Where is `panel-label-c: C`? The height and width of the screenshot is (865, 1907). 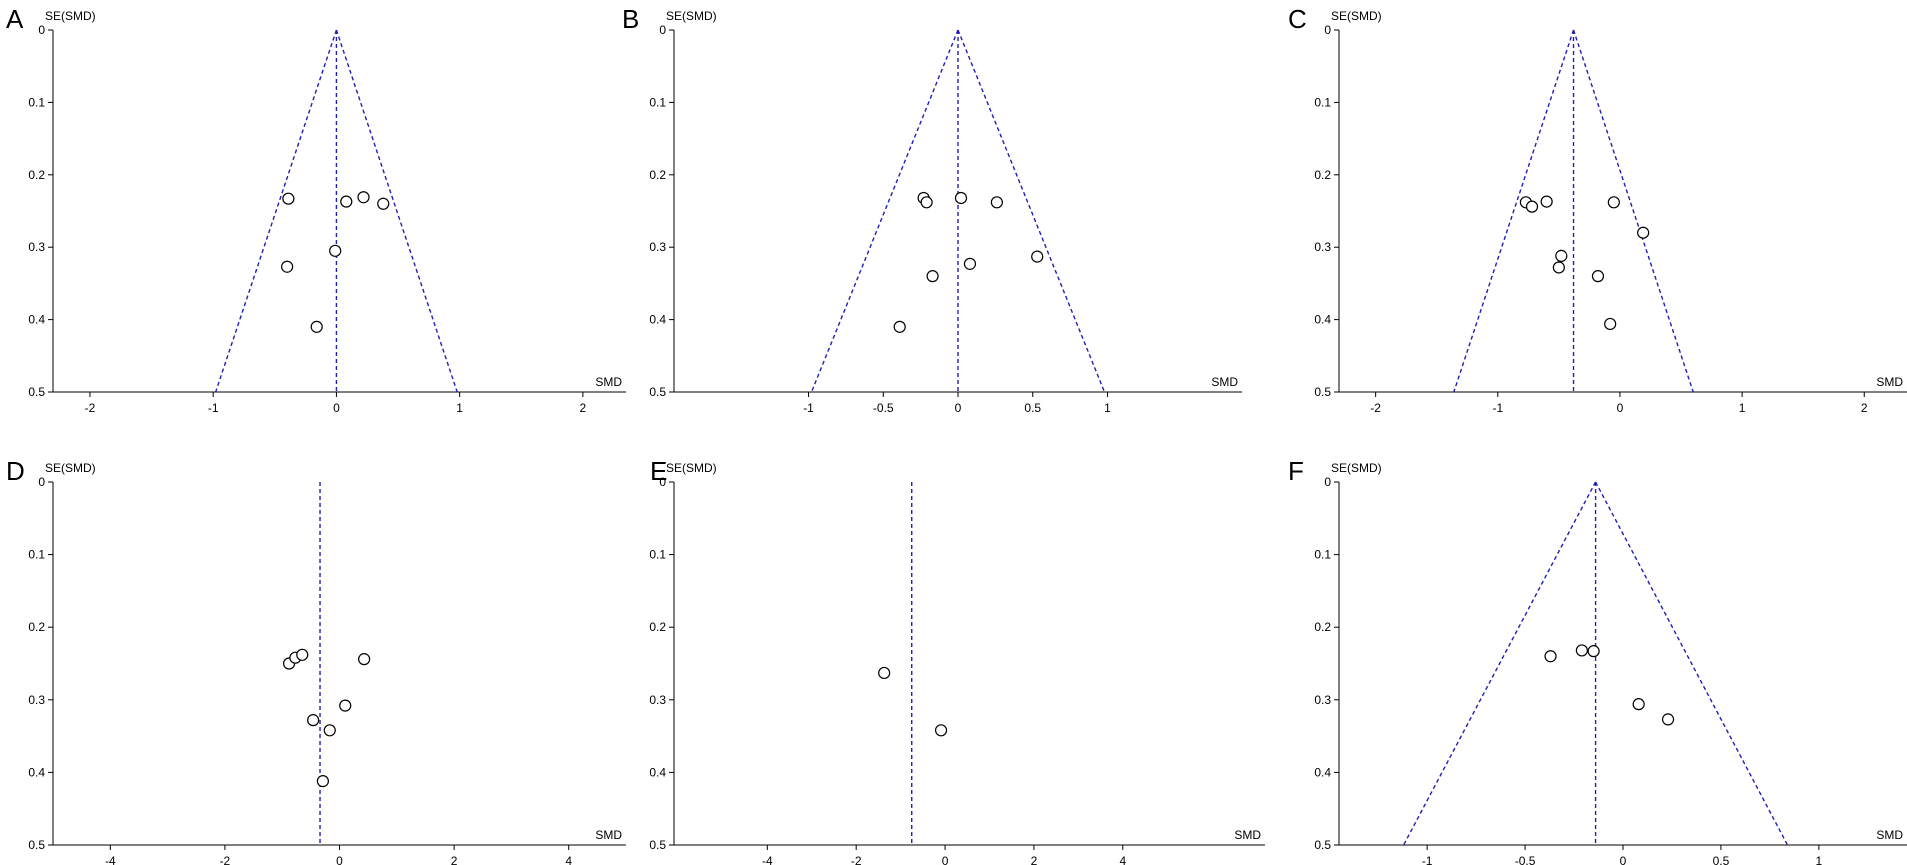 panel-label-c: C is located at coordinates (1297, 19).